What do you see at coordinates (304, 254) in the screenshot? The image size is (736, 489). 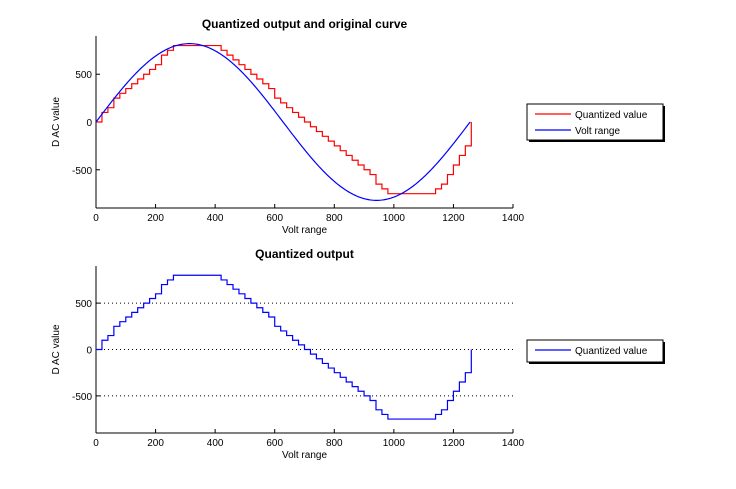 I see `chart-title: Quantized output` at bounding box center [304, 254].